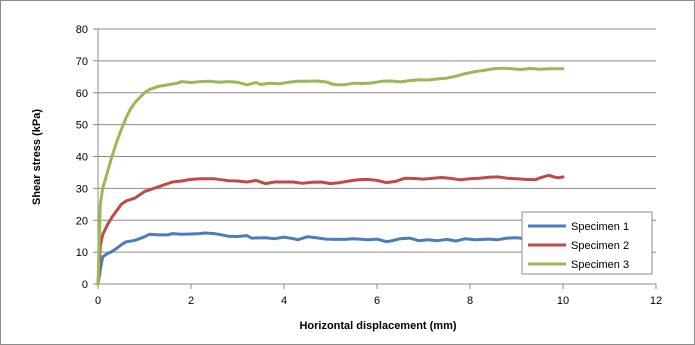 Image resolution: width=695 pixels, height=345 pixels. I want to click on x-tick-label: 2, so click(191, 301).